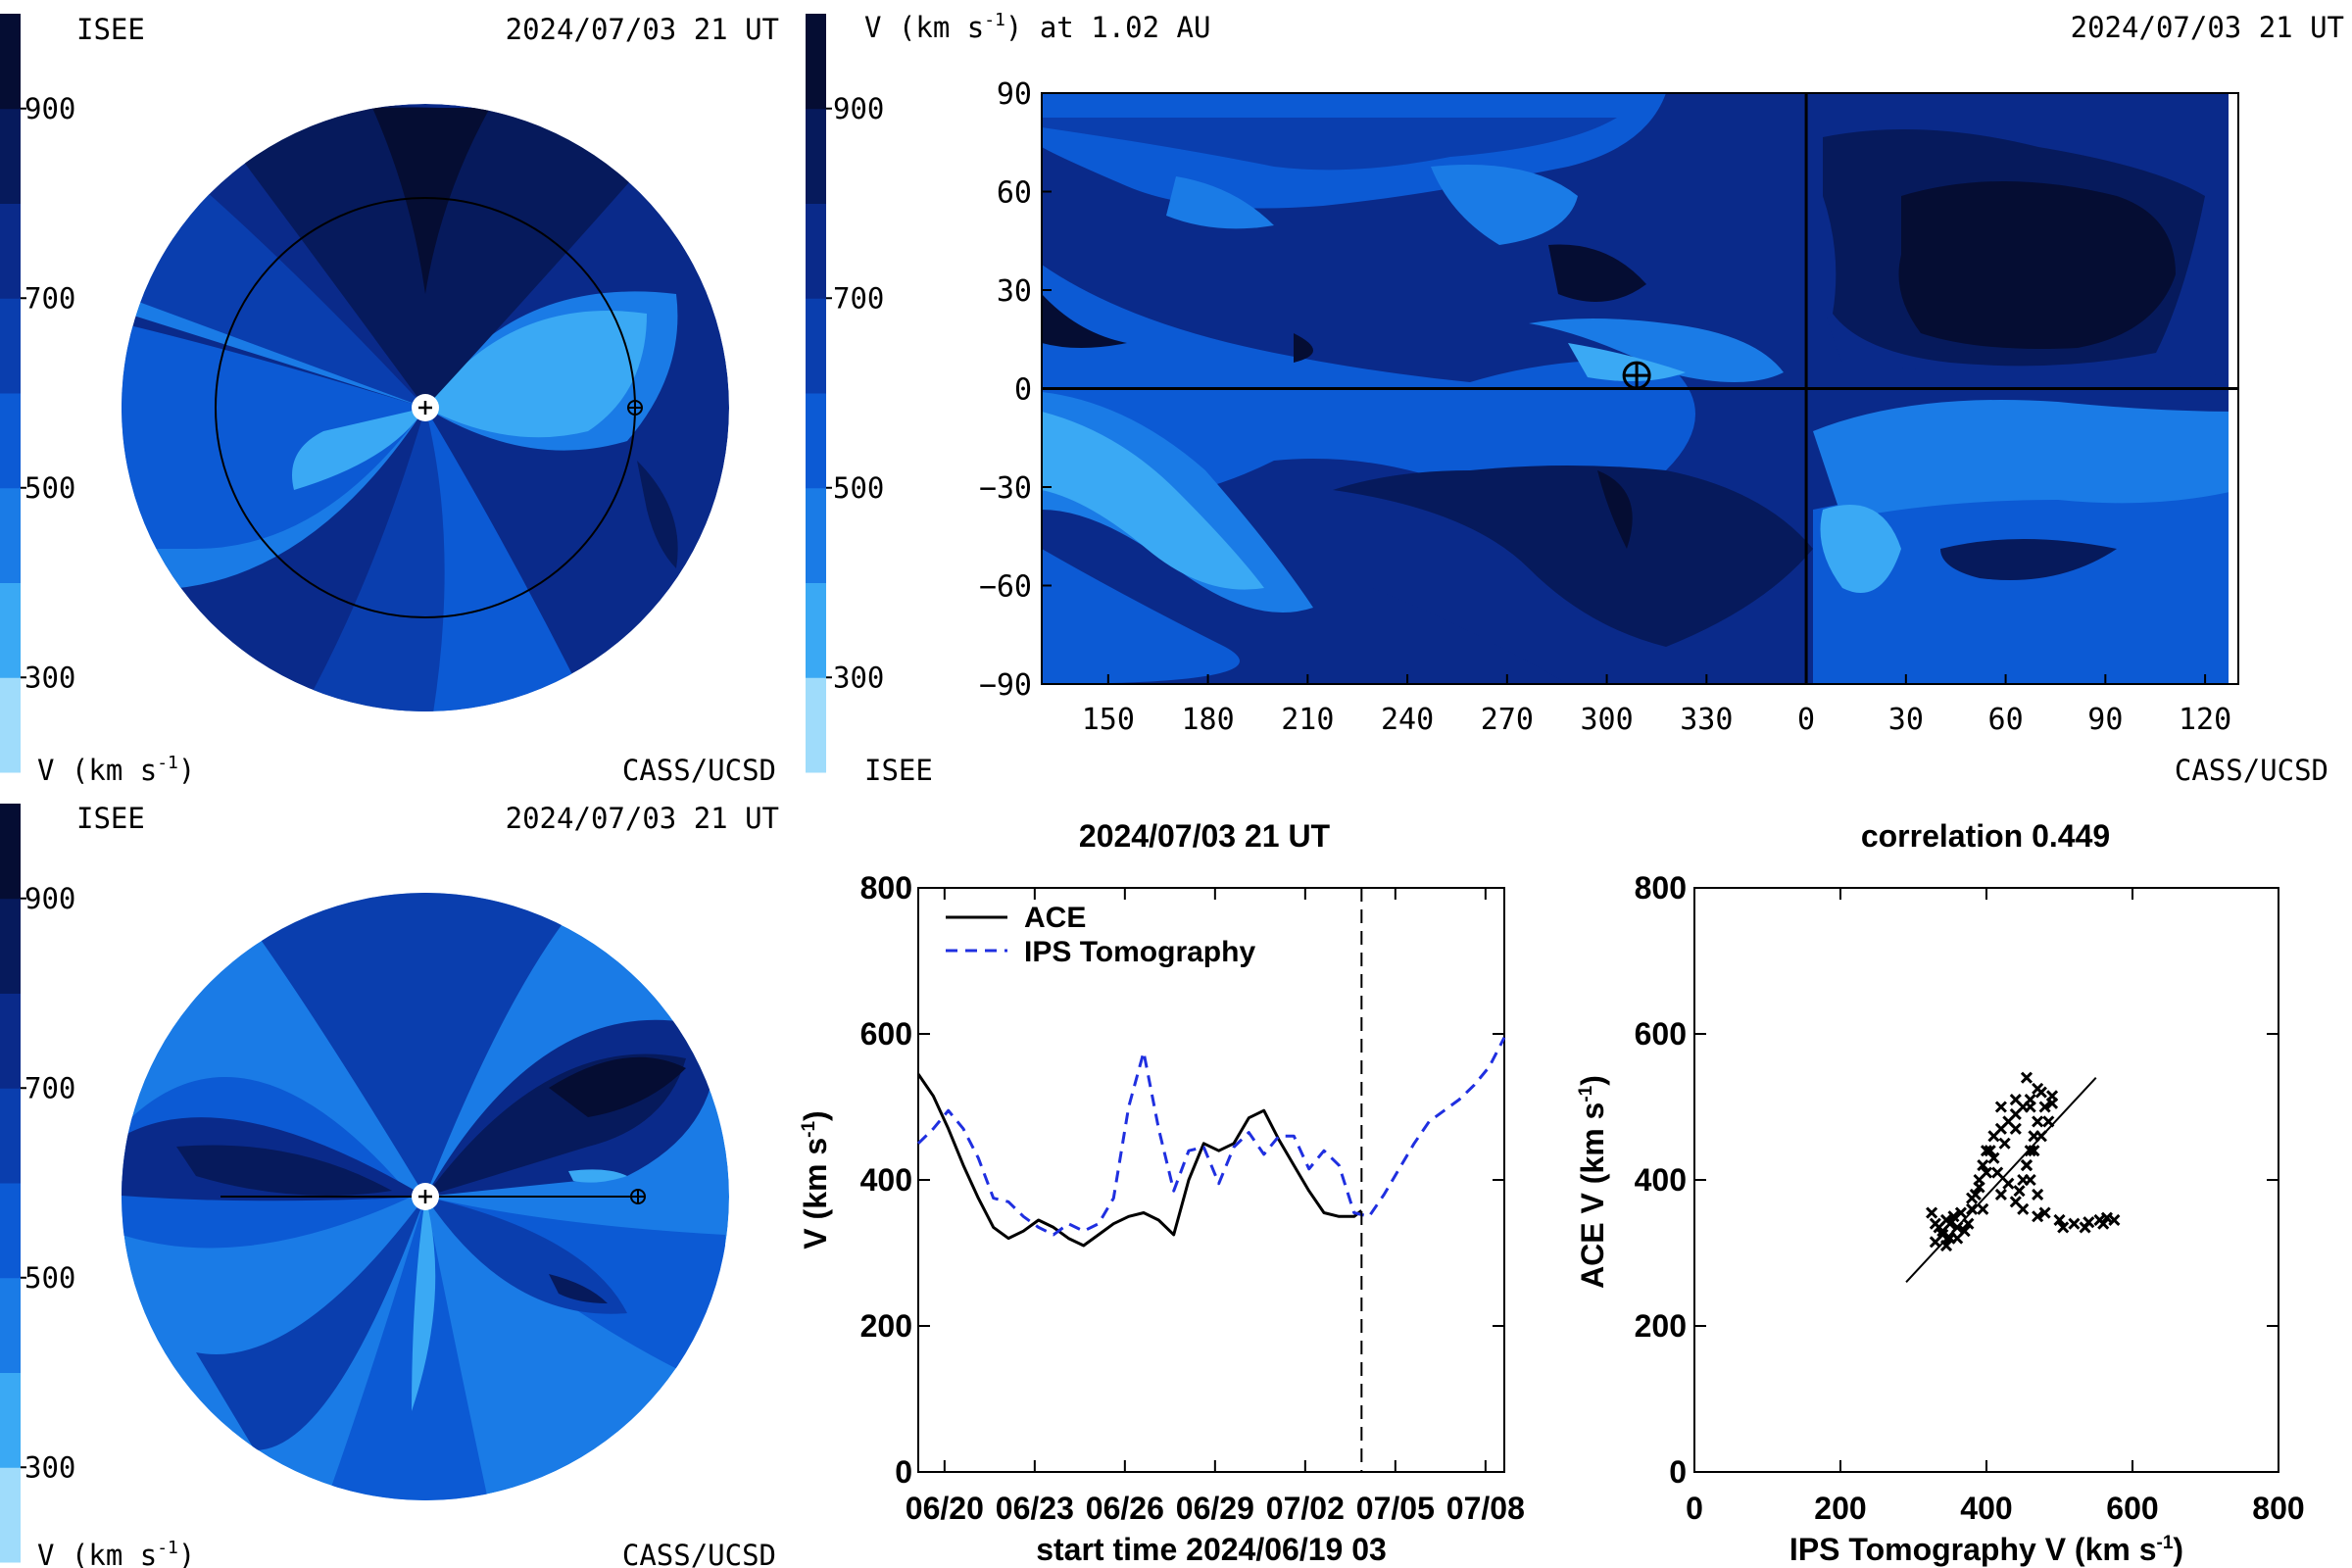 This screenshot has height=1568, width=2352. I want to click on x-tick-label: 06/20, so click(945, 1508).